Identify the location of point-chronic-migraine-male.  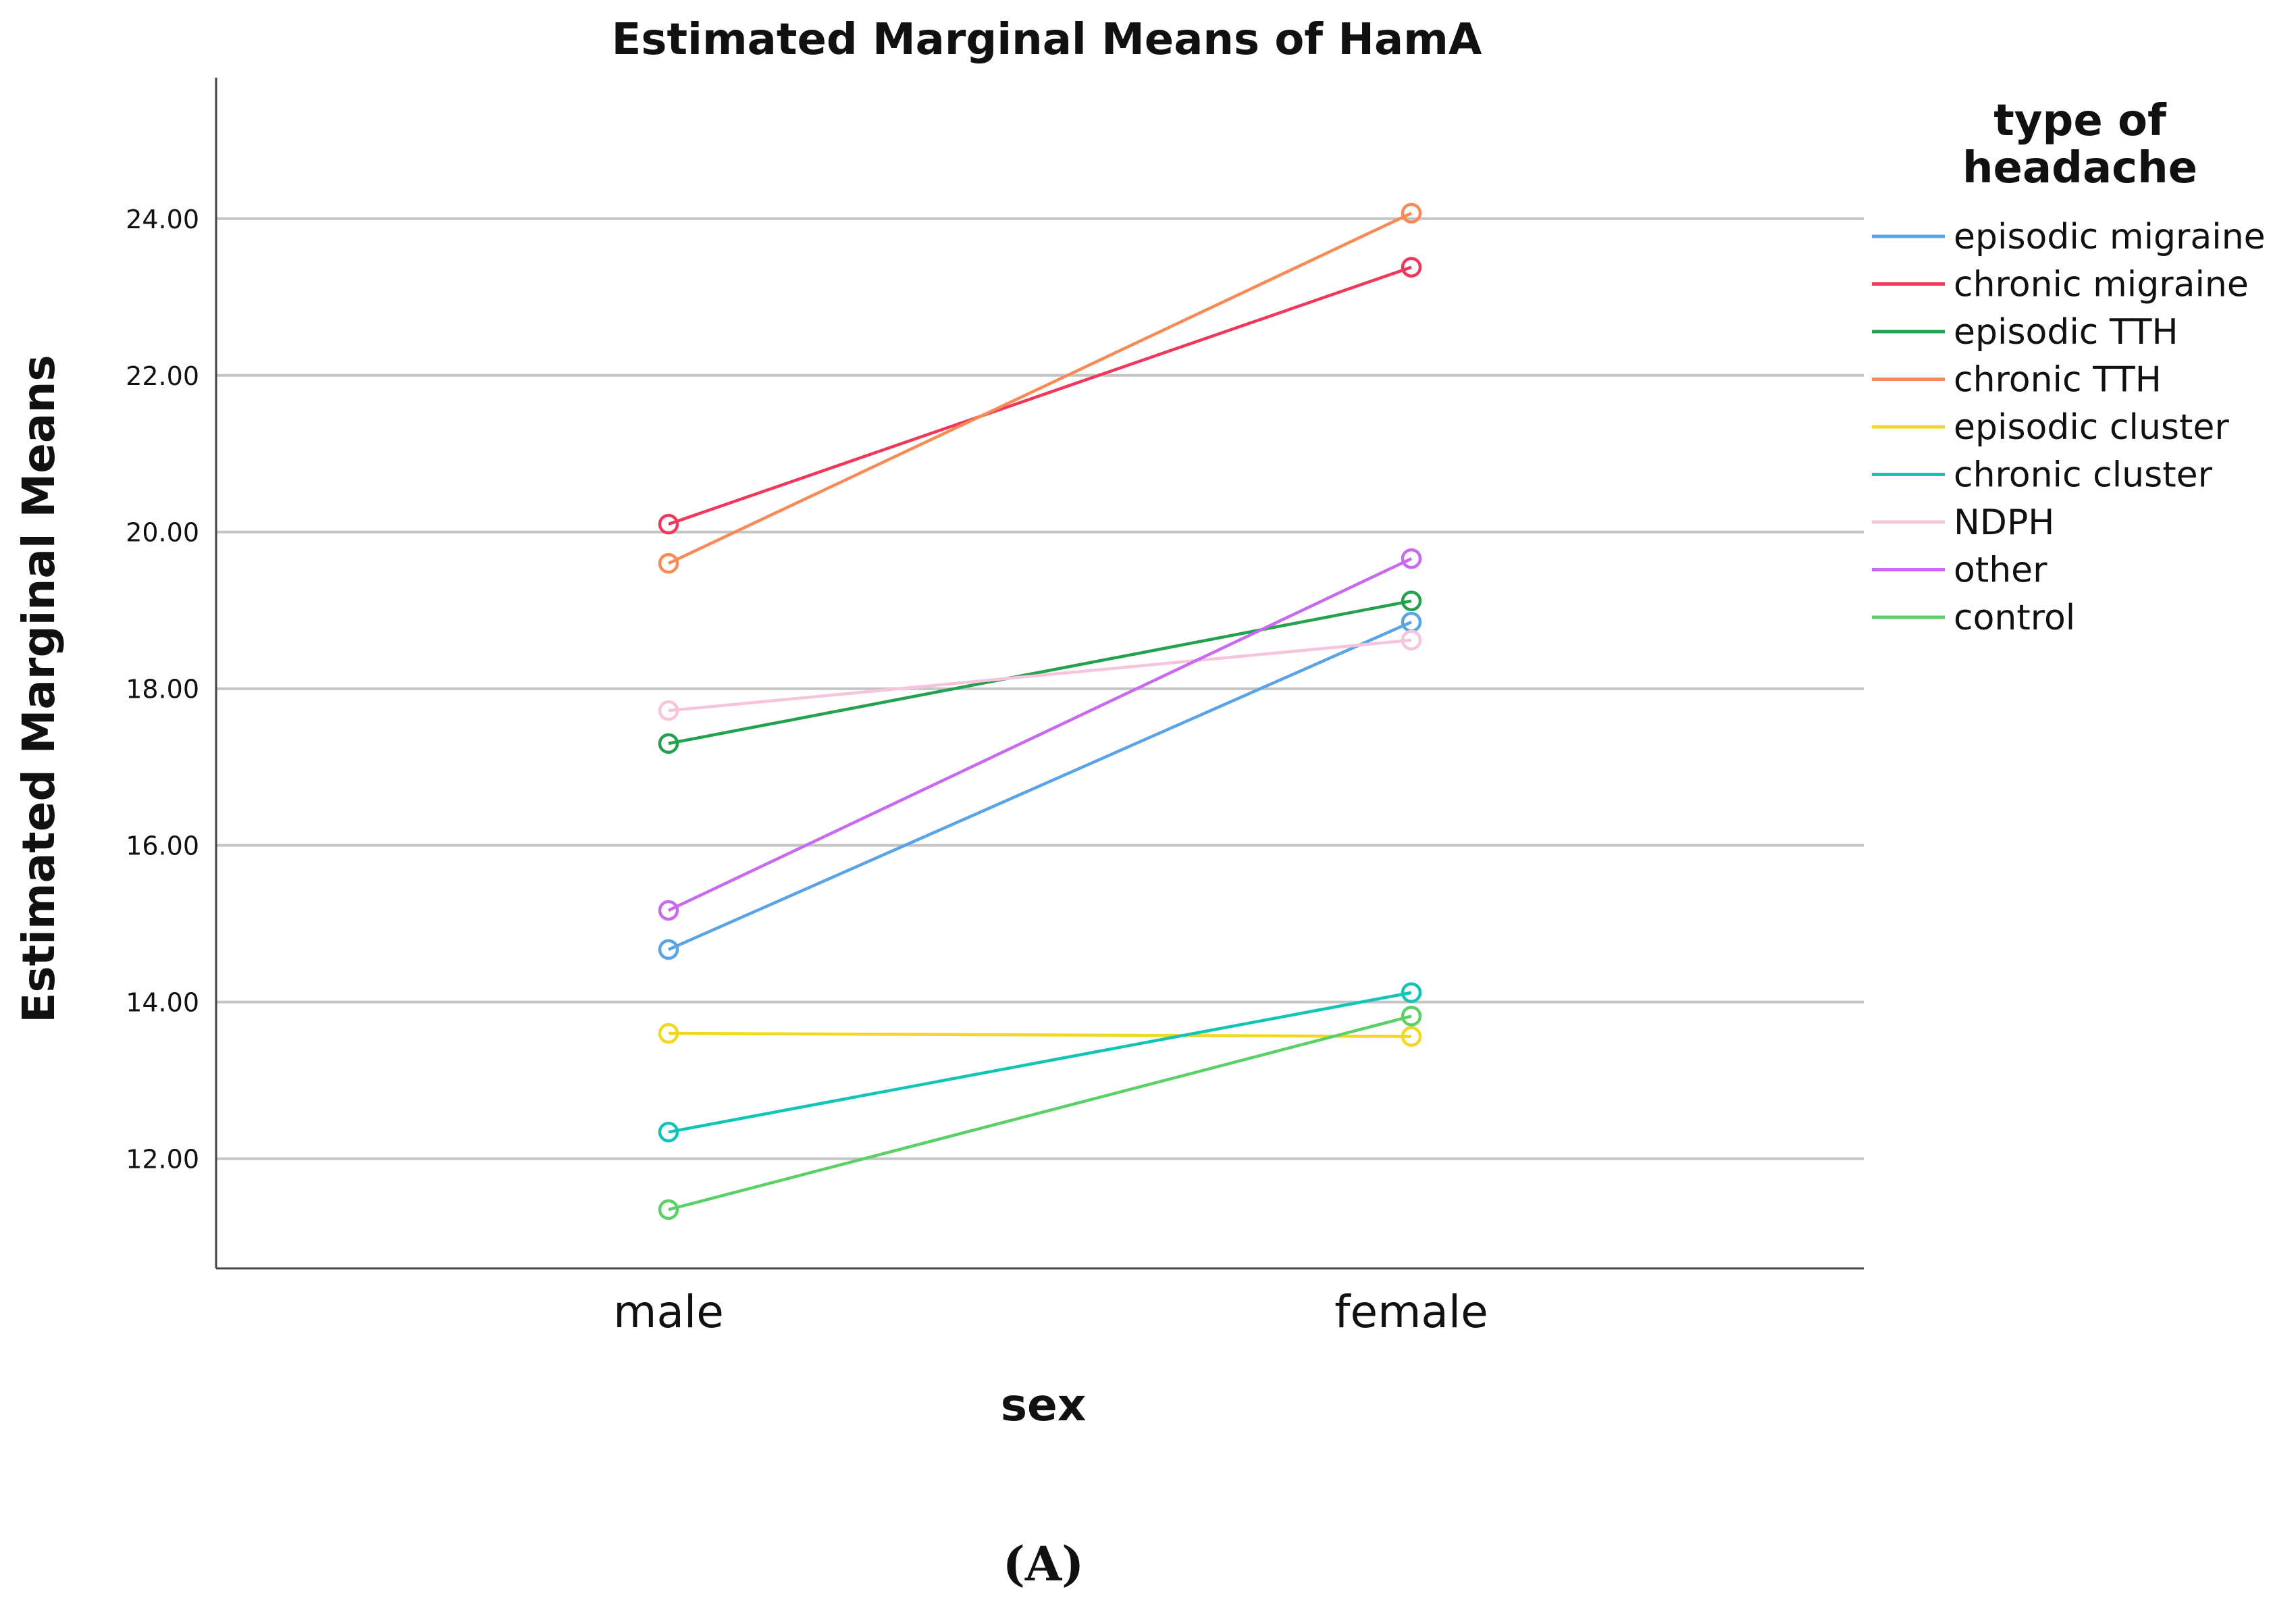
(668, 524).